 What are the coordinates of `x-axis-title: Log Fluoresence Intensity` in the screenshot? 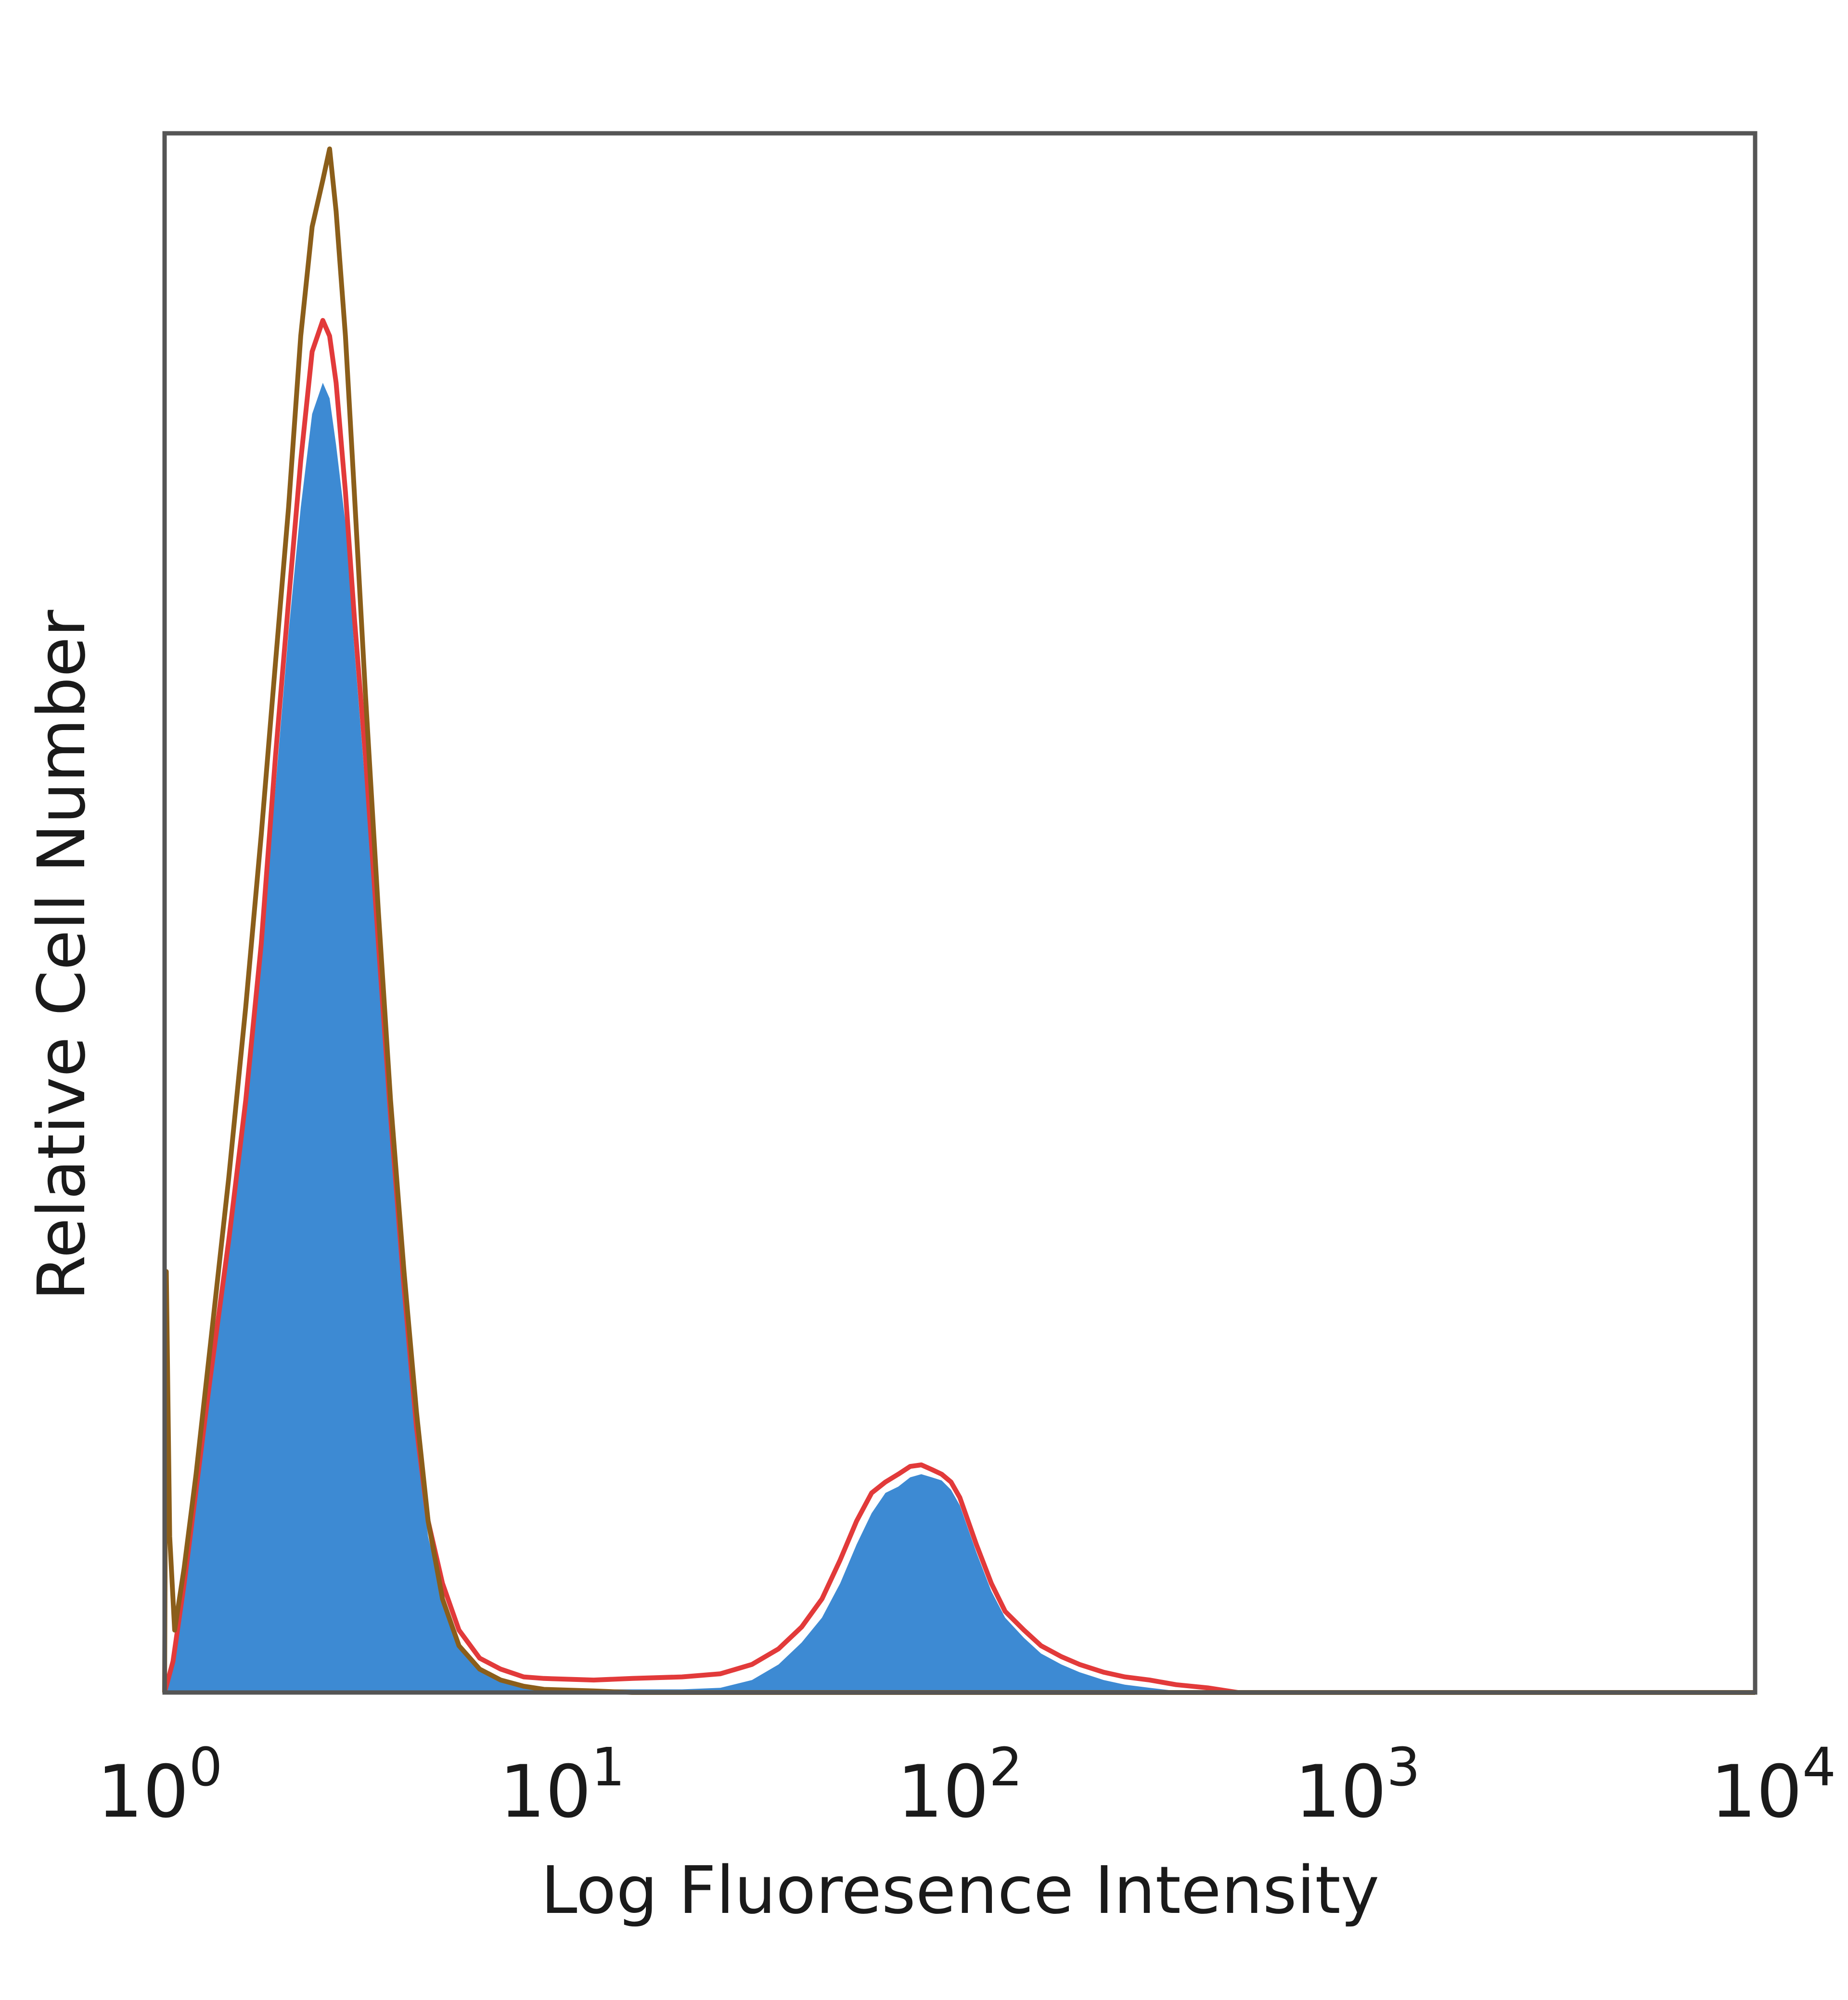 It's located at (960, 1891).